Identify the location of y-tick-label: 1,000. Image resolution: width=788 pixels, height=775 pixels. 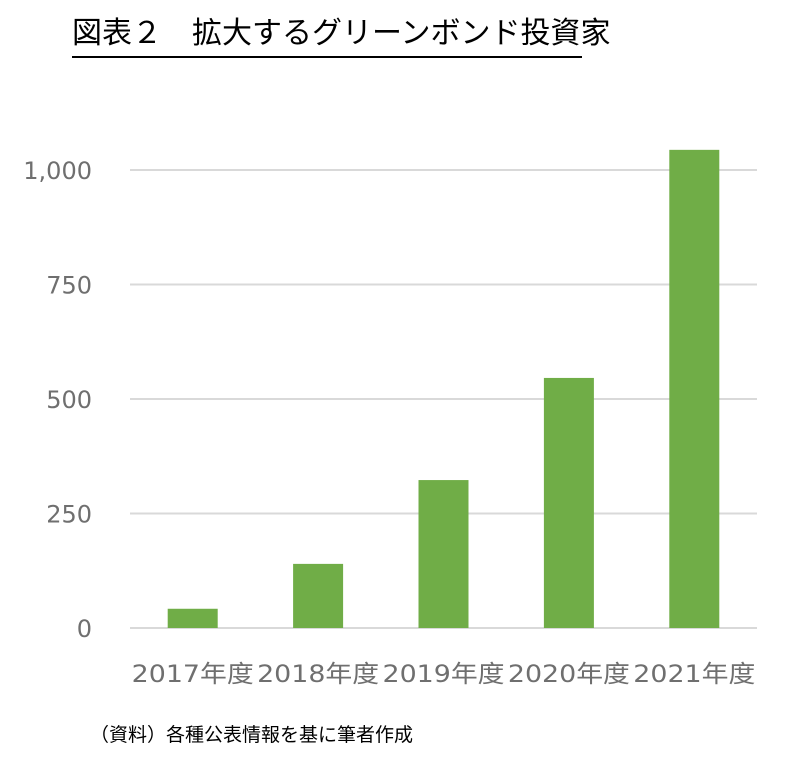
(57, 171).